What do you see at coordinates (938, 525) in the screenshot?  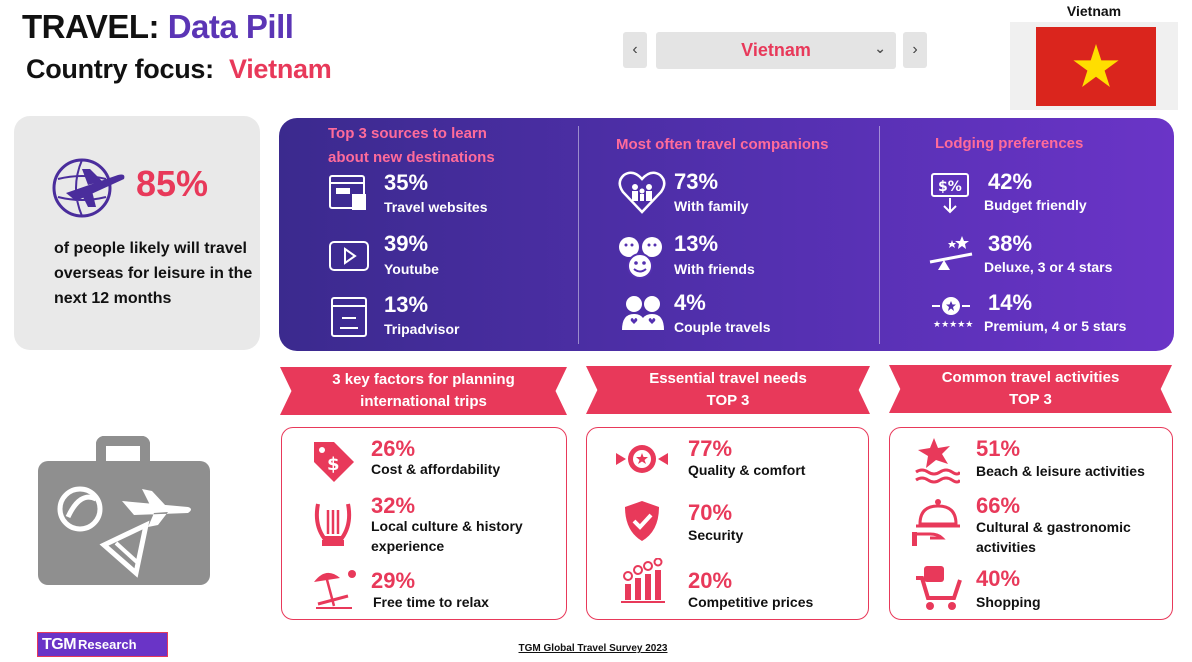 I see `food-cloche-icon` at bounding box center [938, 525].